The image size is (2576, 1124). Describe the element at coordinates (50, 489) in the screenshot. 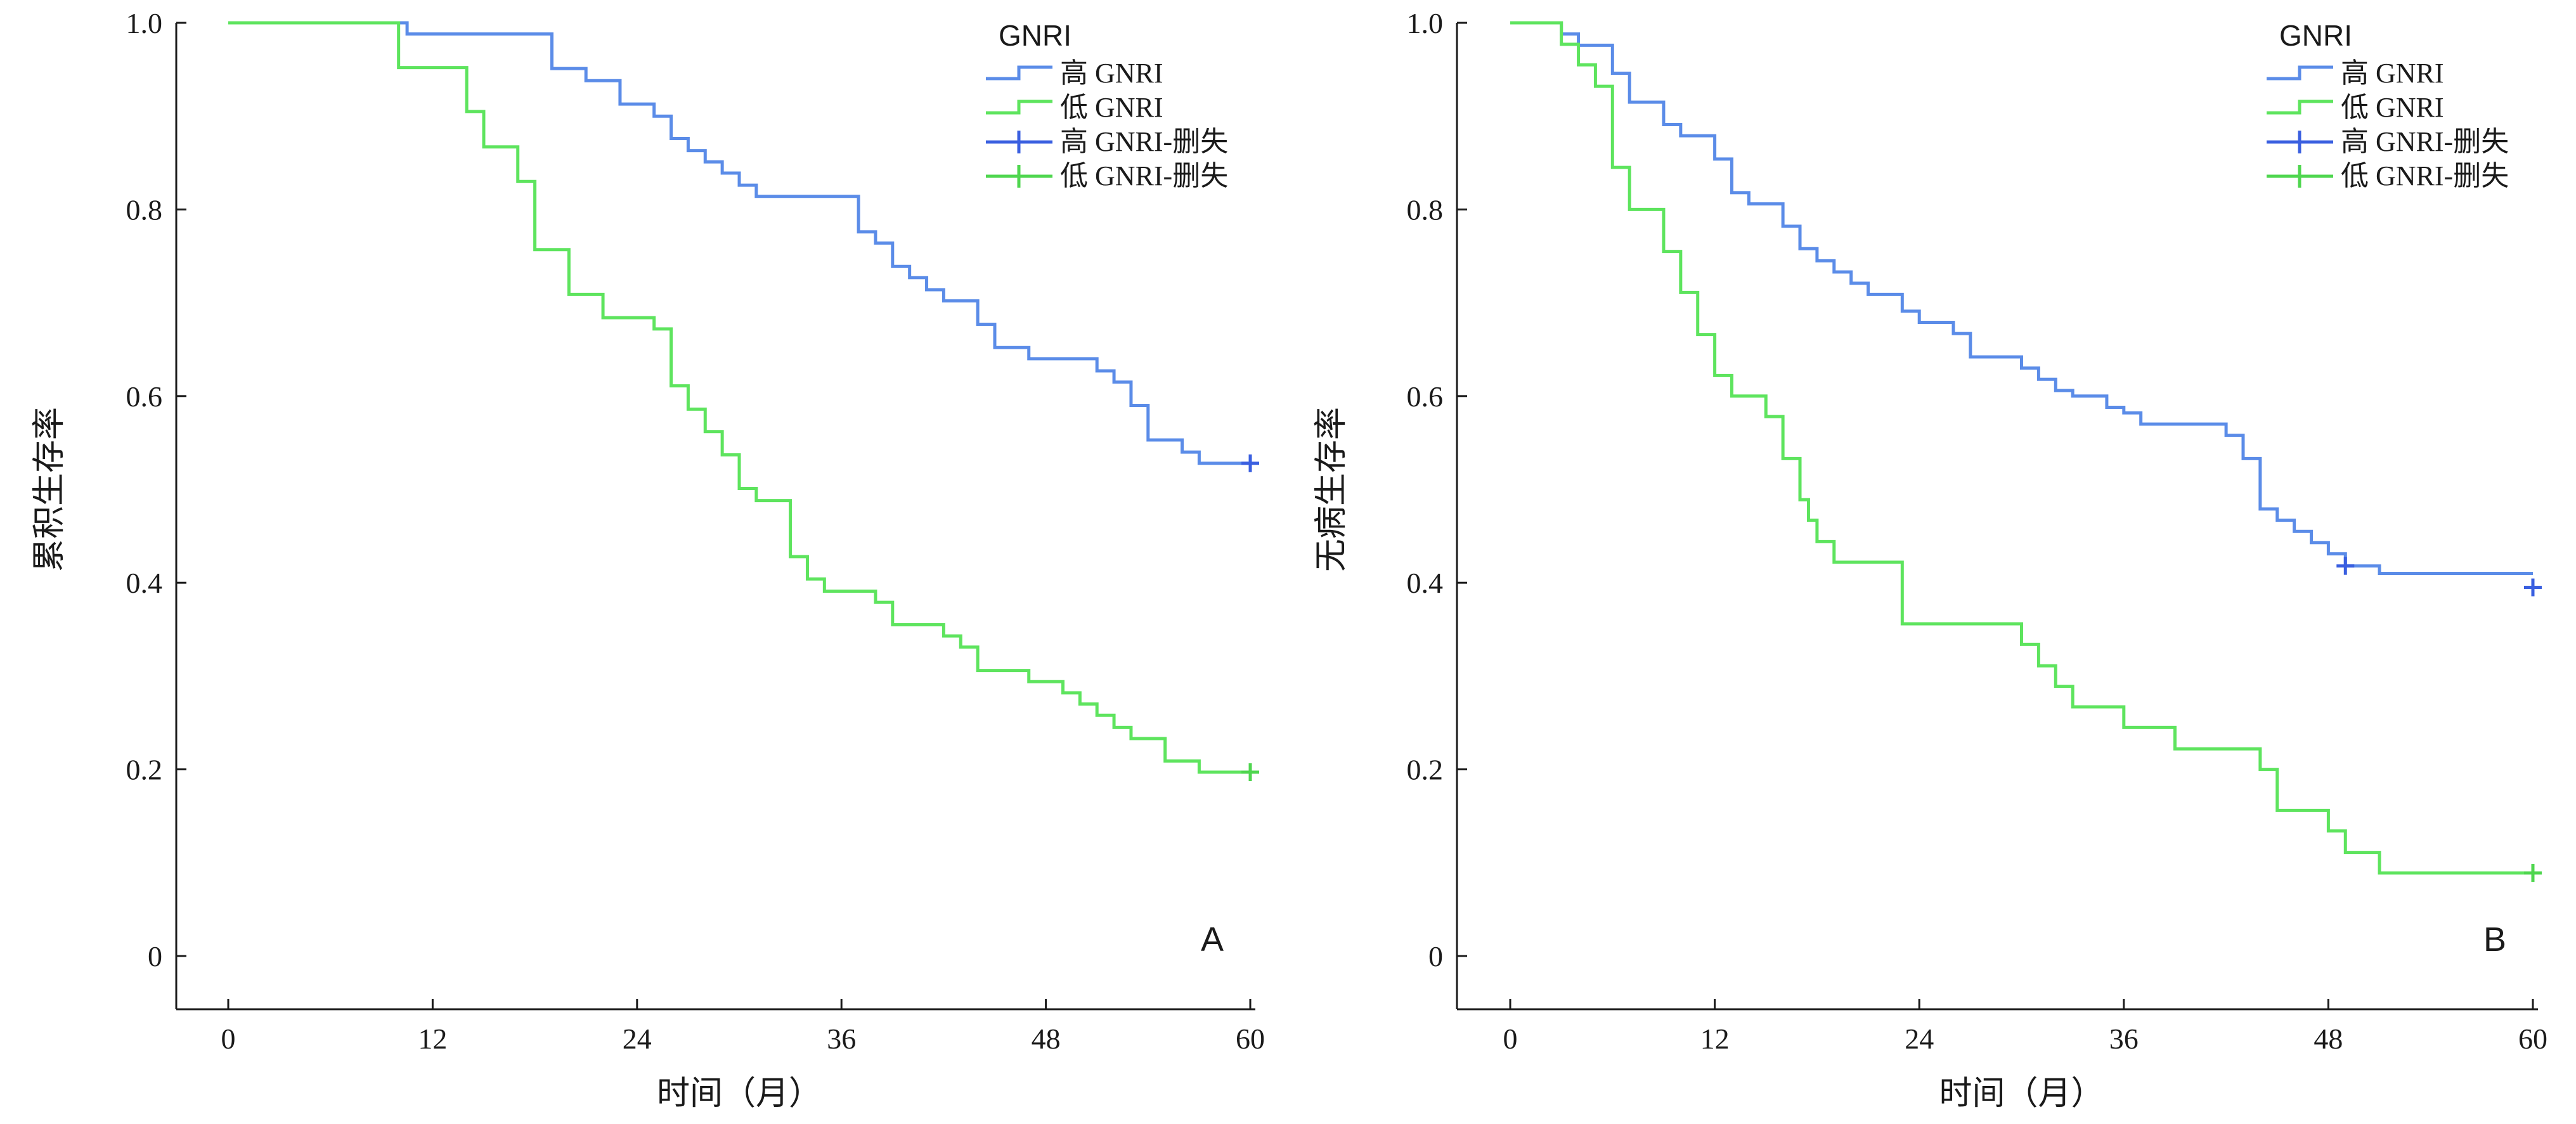

I see `y-axis-title: 累积生存率` at that location.